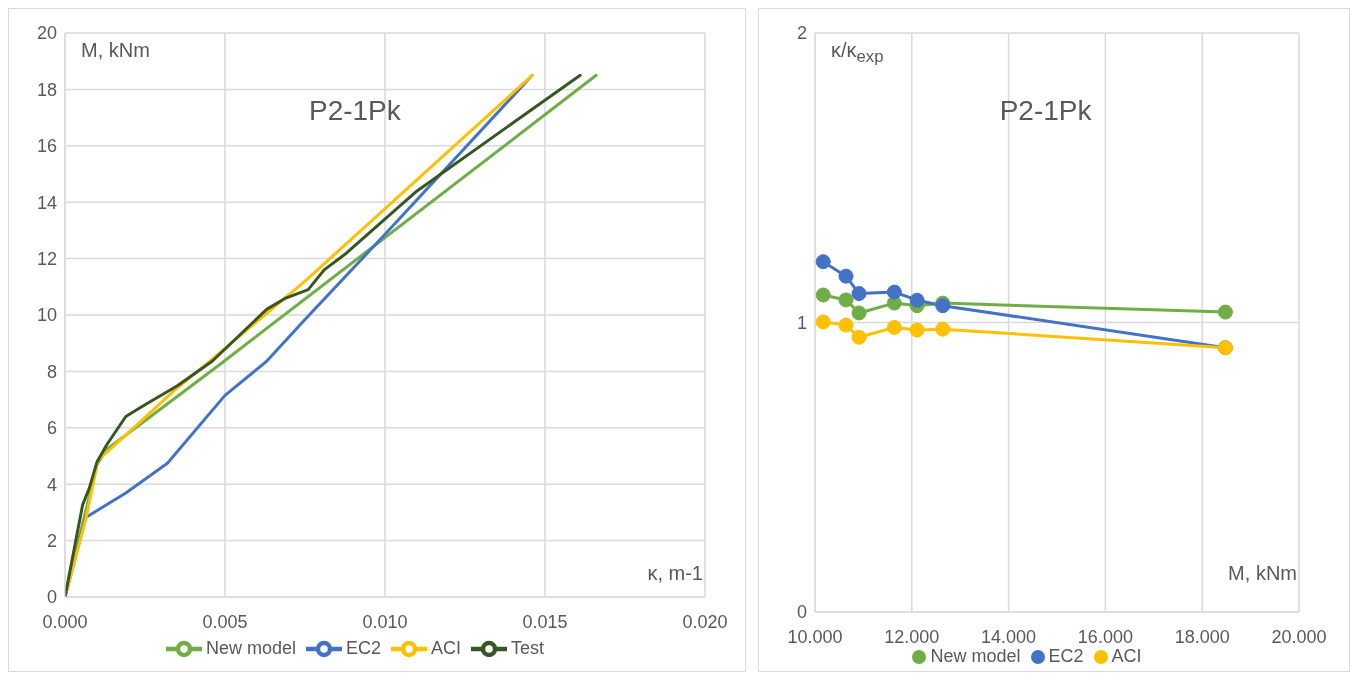  Describe the element at coordinates (857, 53) in the screenshot. I see `y-axis-title: κ/κ$_{exp}$` at that location.